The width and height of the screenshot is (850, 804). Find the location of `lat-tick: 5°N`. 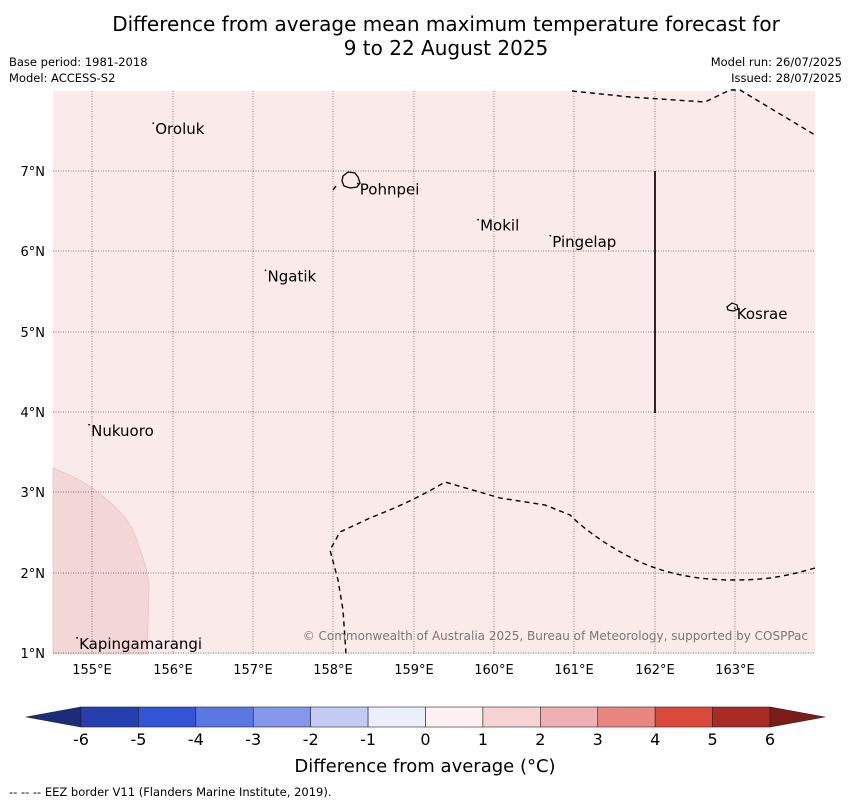

lat-tick: 5°N is located at coordinates (33, 333).